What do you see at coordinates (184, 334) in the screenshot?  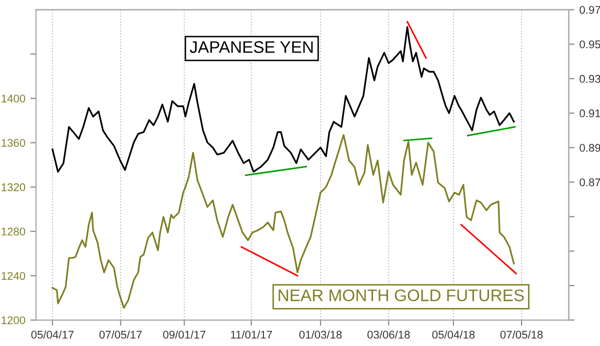 I see `x-tick-label: 09/01/17` at bounding box center [184, 334].